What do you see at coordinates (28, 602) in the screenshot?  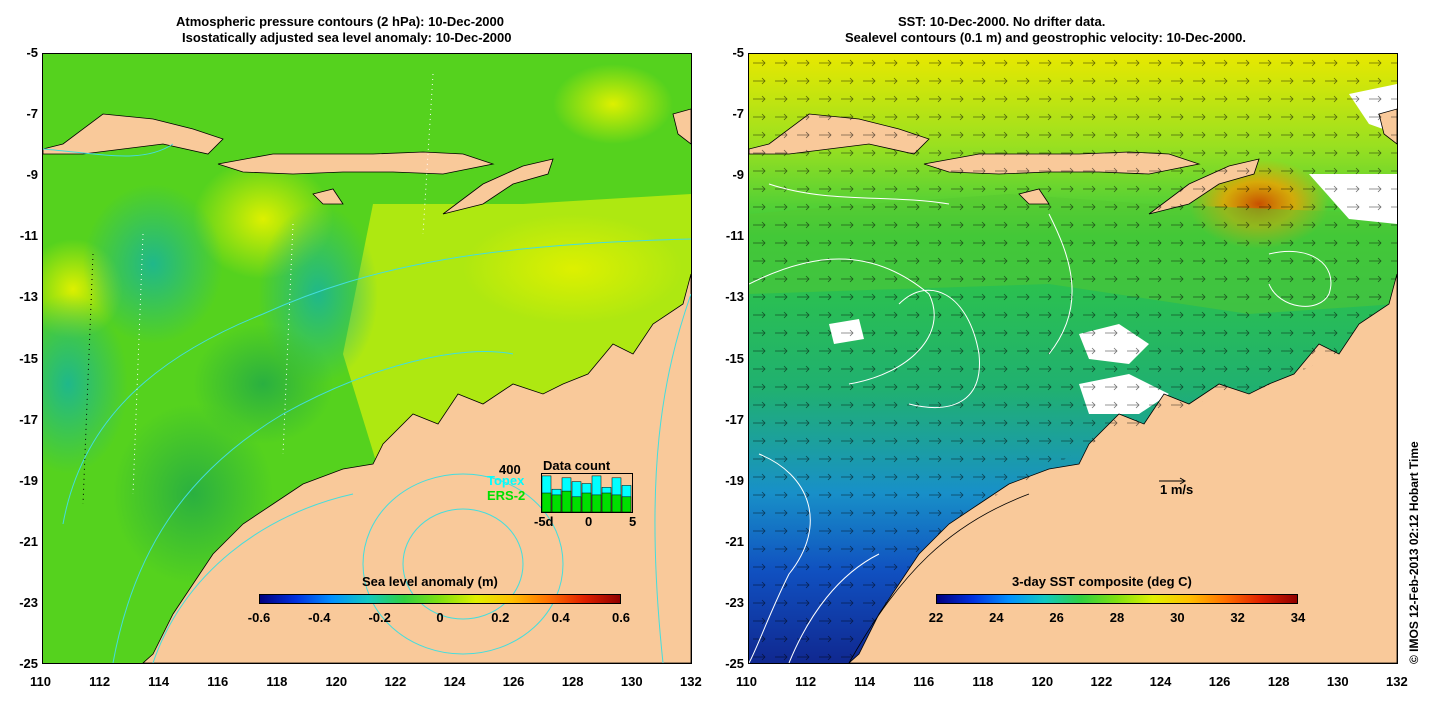 I see `left-y-tick: -23` at bounding box center [28, 602].